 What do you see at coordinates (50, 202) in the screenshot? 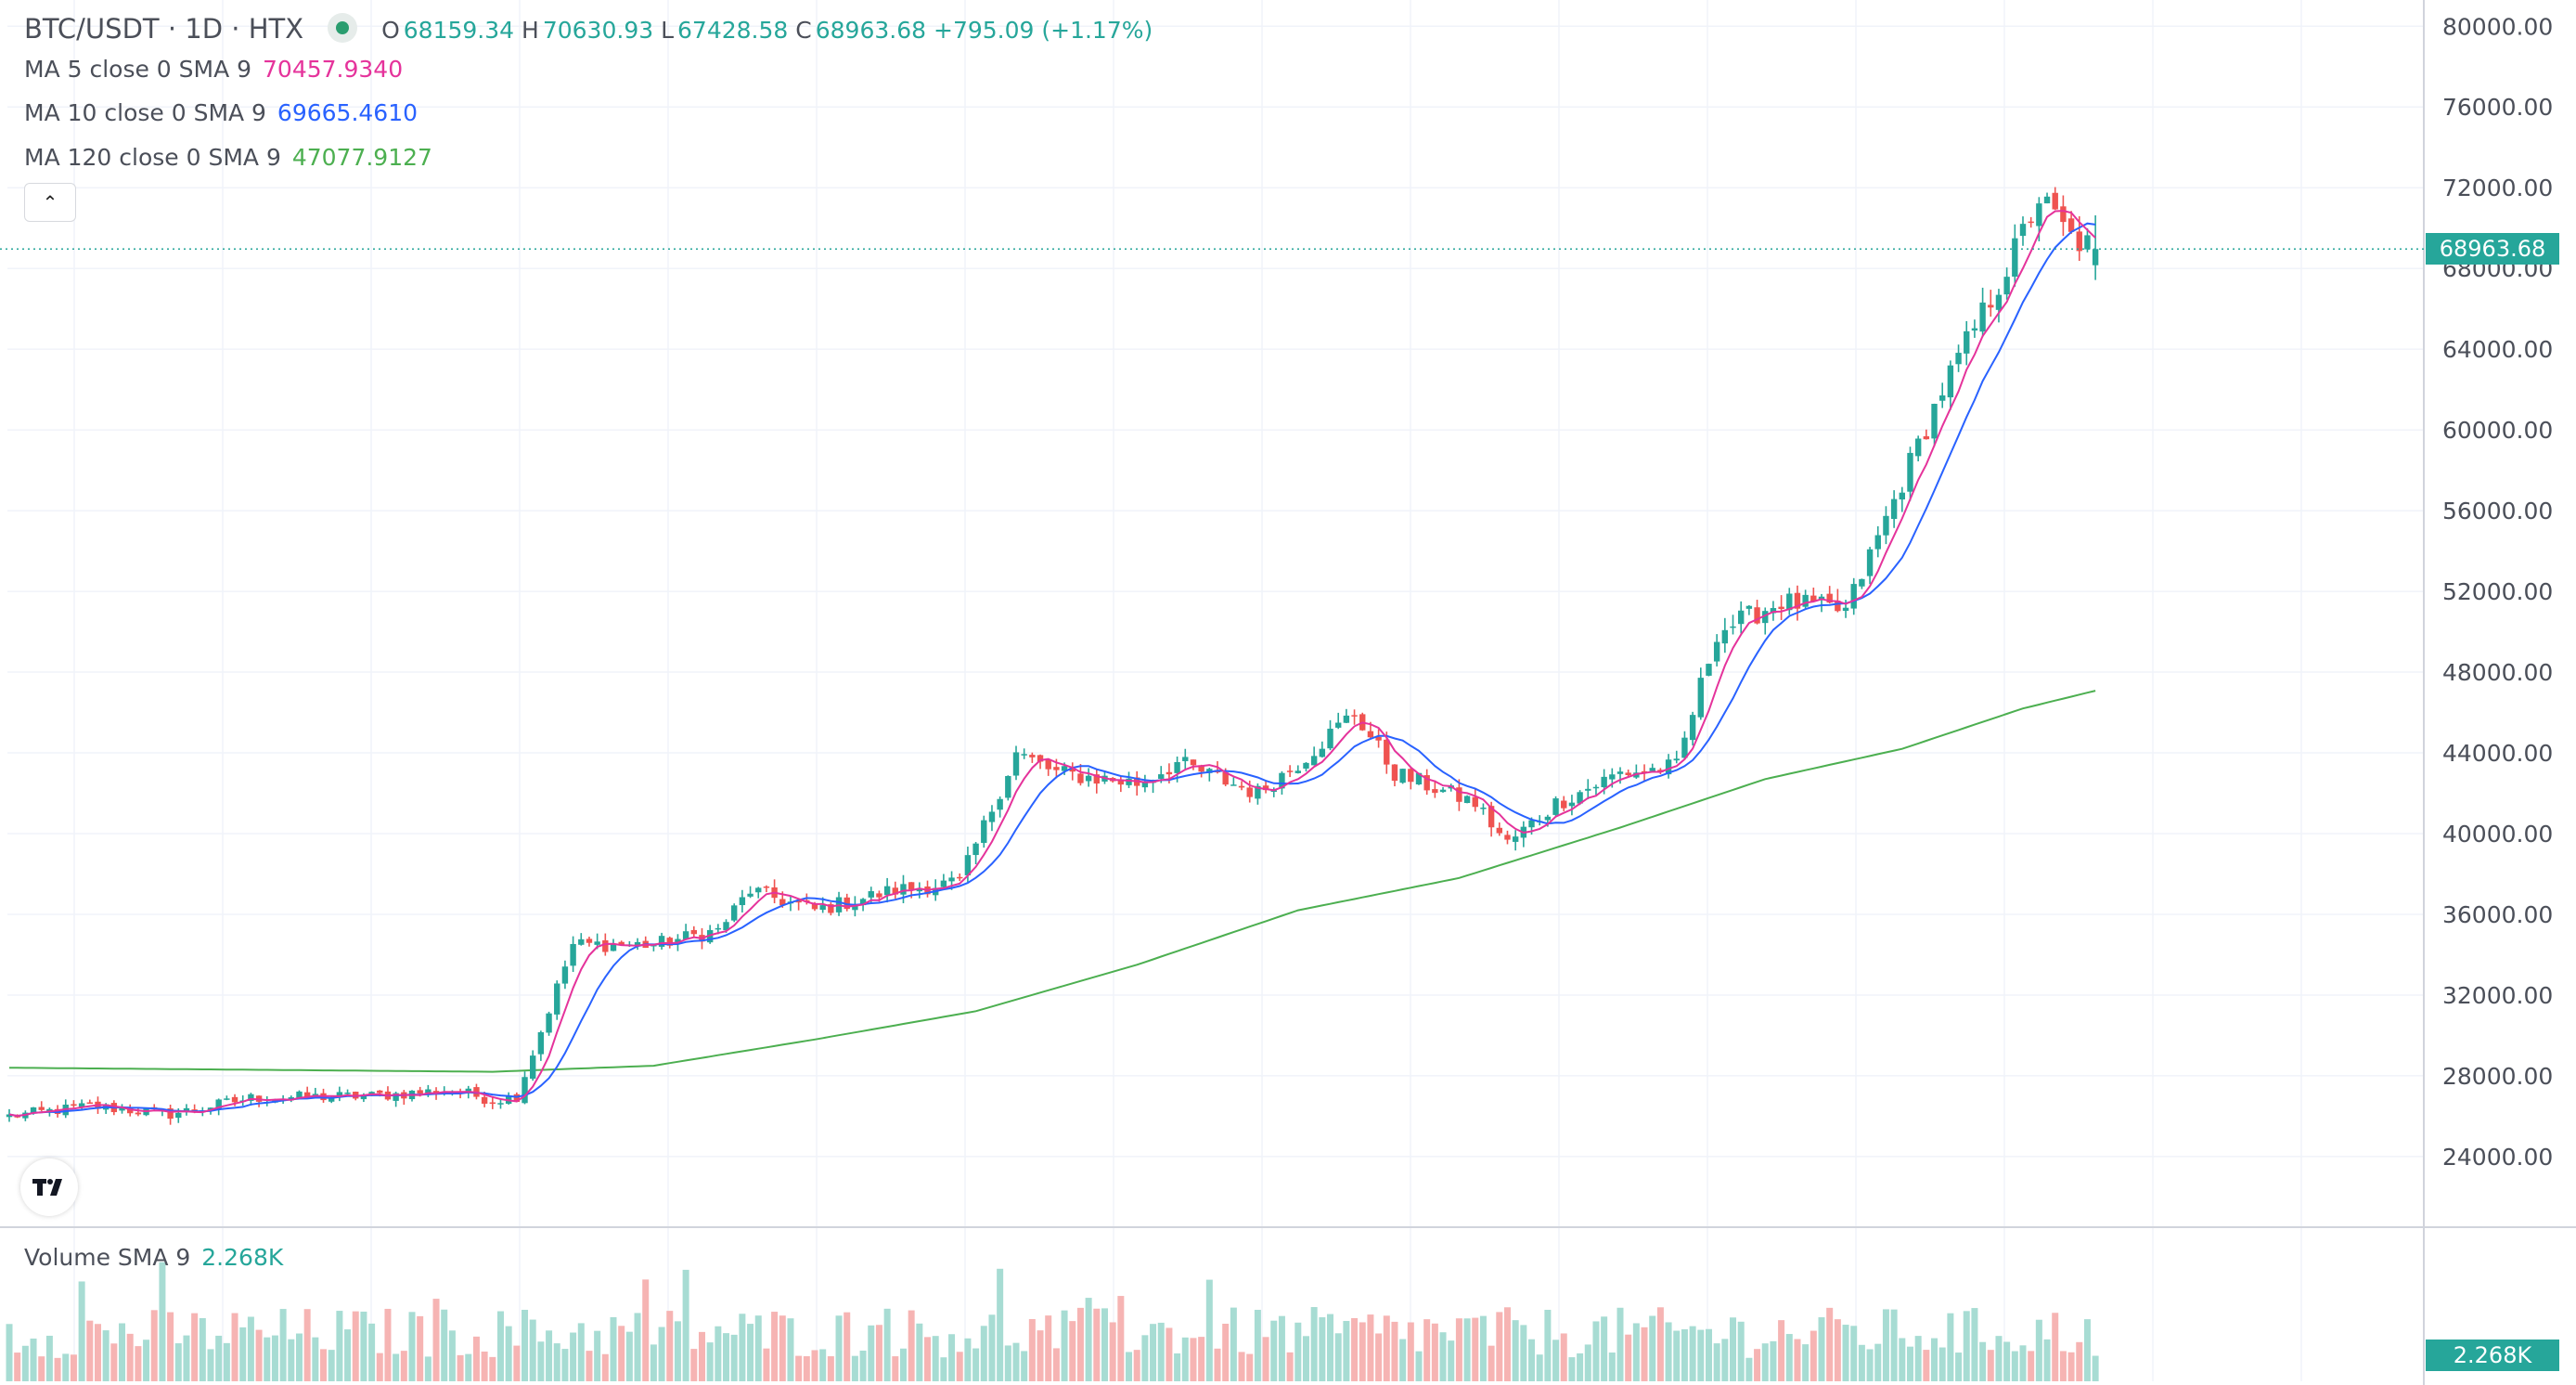
I see `collapse-legend-button: ⌃` at bounding box center [50, 202].